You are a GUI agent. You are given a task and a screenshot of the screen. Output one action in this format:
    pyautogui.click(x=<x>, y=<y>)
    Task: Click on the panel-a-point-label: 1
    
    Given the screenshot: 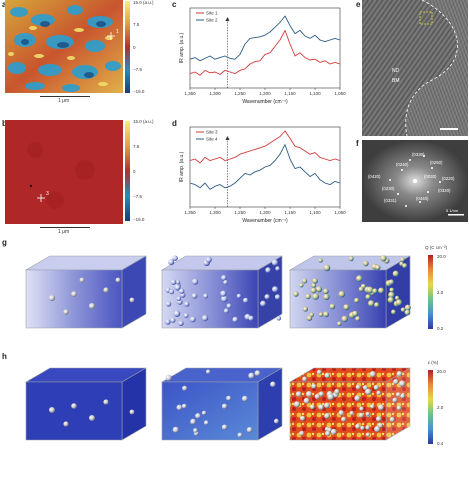 What is the action you would take?
    pyautogui.click(x=117, y=32)
    